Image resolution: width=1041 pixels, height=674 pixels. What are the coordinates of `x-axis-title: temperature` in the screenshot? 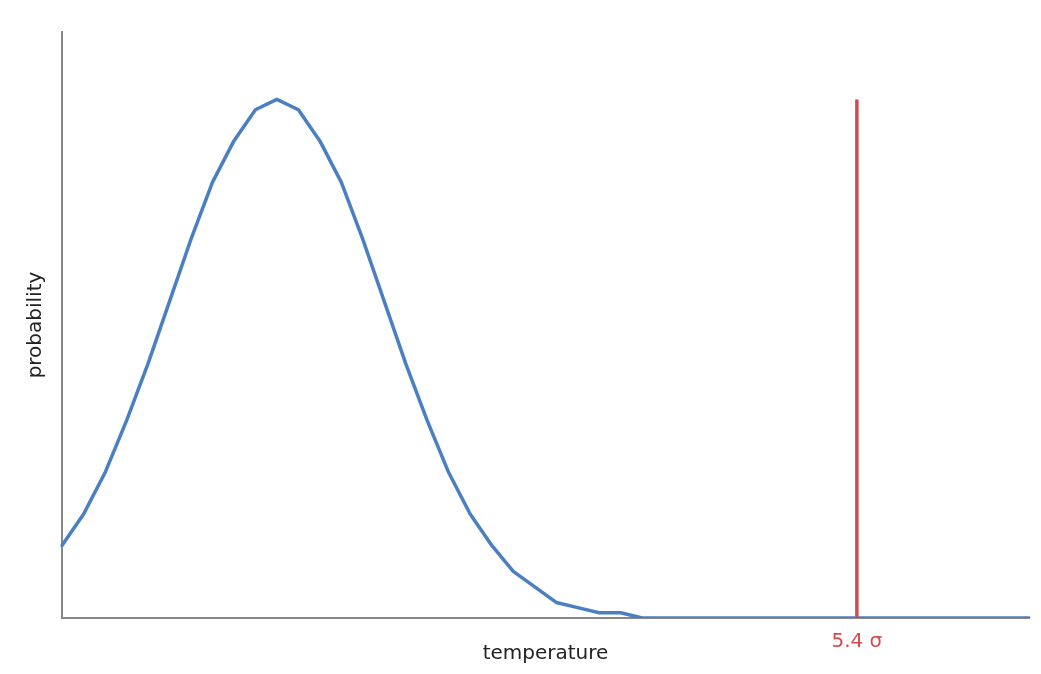 It's located at (545, 652).